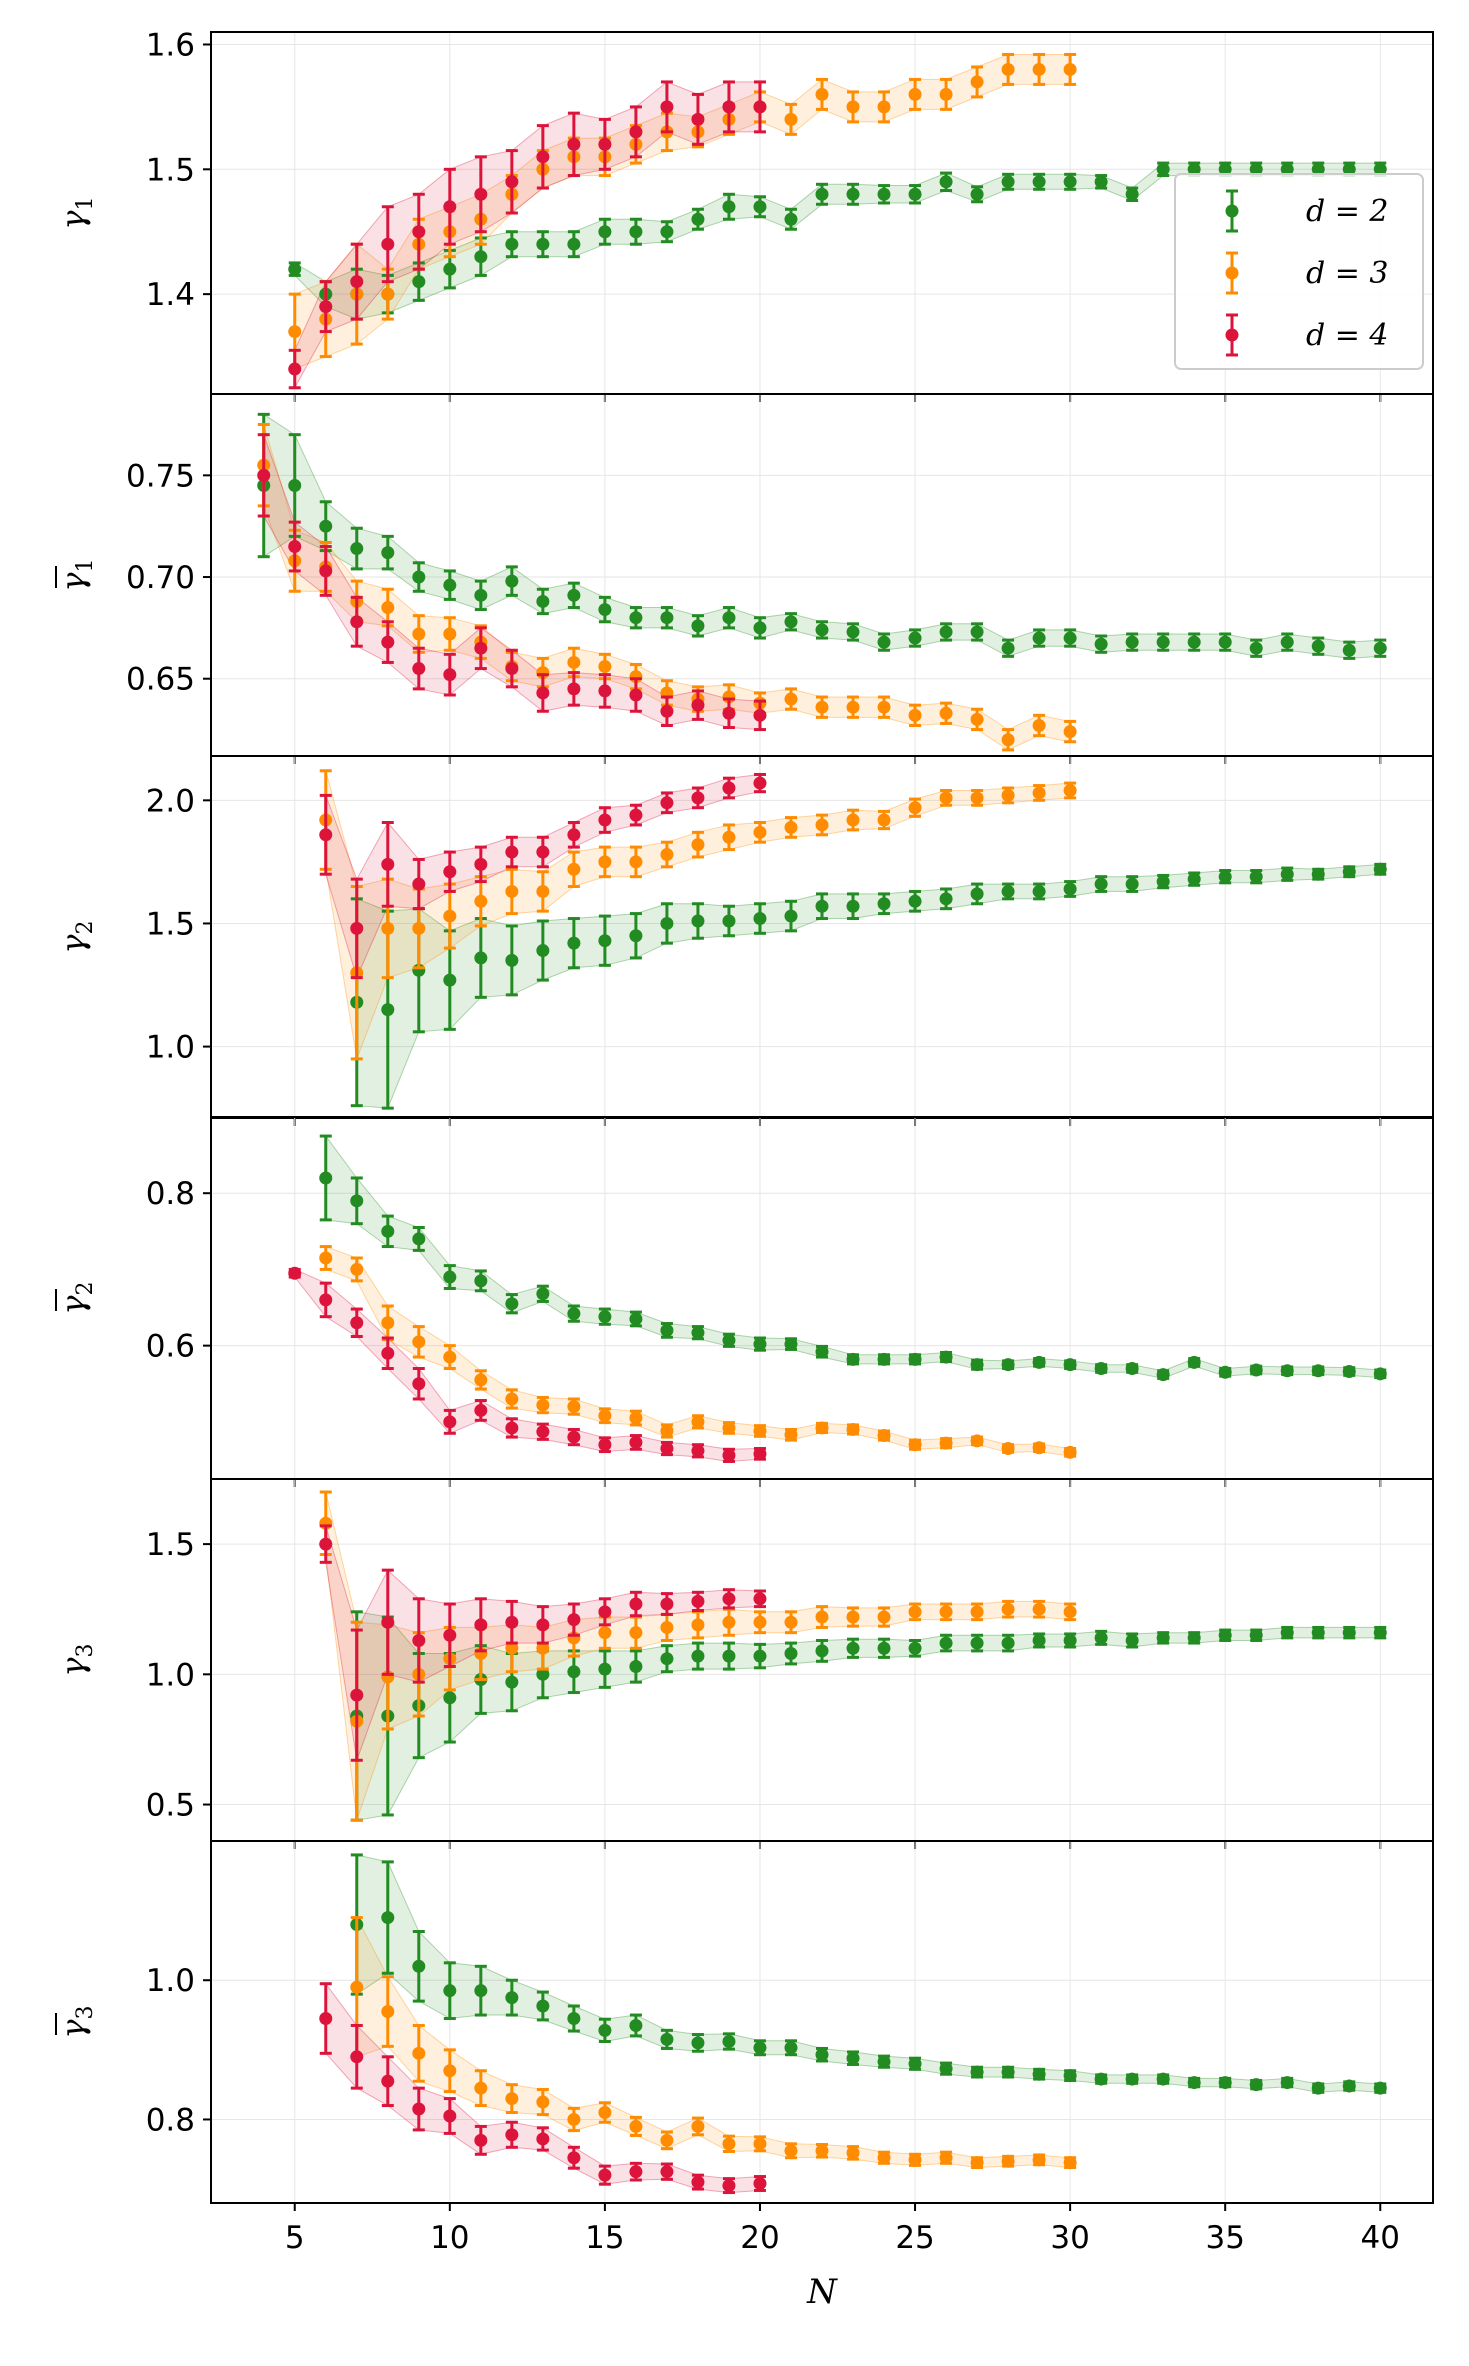 The height and width of the screenshot is (2366, 1469). I want to click on y-axis-label-text: γ3, so click(76, 2021).